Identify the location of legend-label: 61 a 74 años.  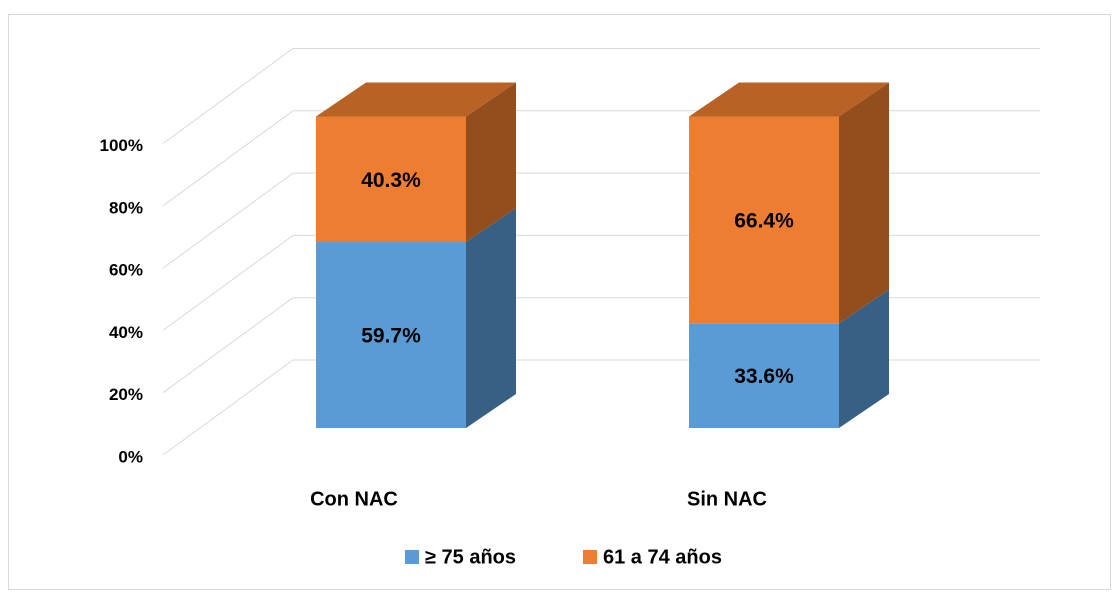
(662, 557).